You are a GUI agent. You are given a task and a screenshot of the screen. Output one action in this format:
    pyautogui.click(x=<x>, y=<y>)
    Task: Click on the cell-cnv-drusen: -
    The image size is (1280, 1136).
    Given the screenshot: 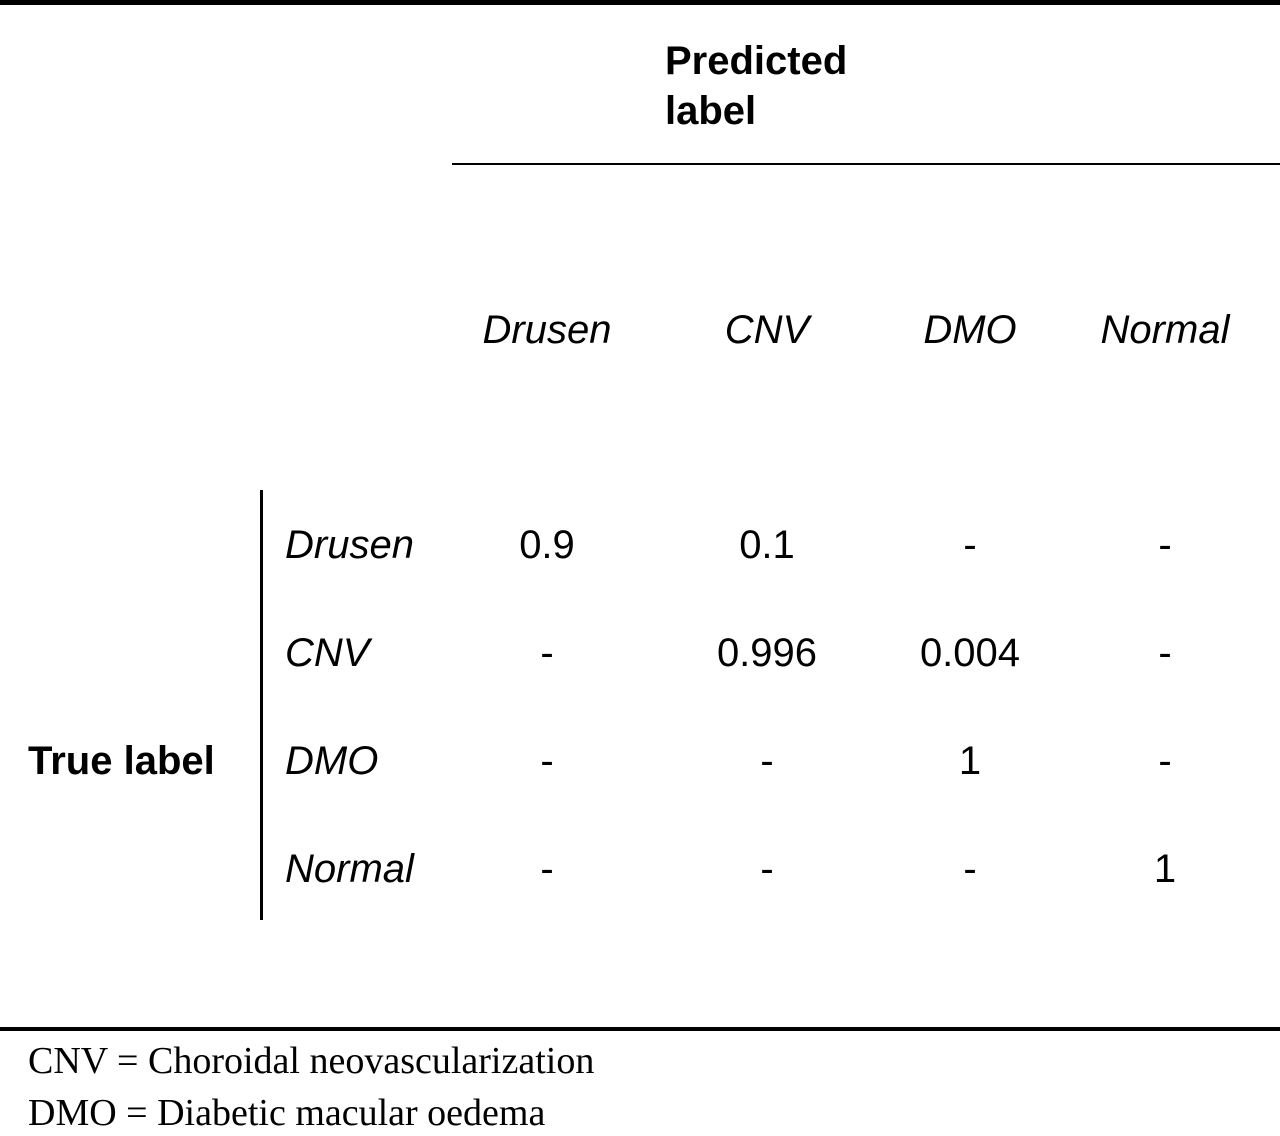 What is the action you would take?
    pyautogui.click(x=547, y=653)
    